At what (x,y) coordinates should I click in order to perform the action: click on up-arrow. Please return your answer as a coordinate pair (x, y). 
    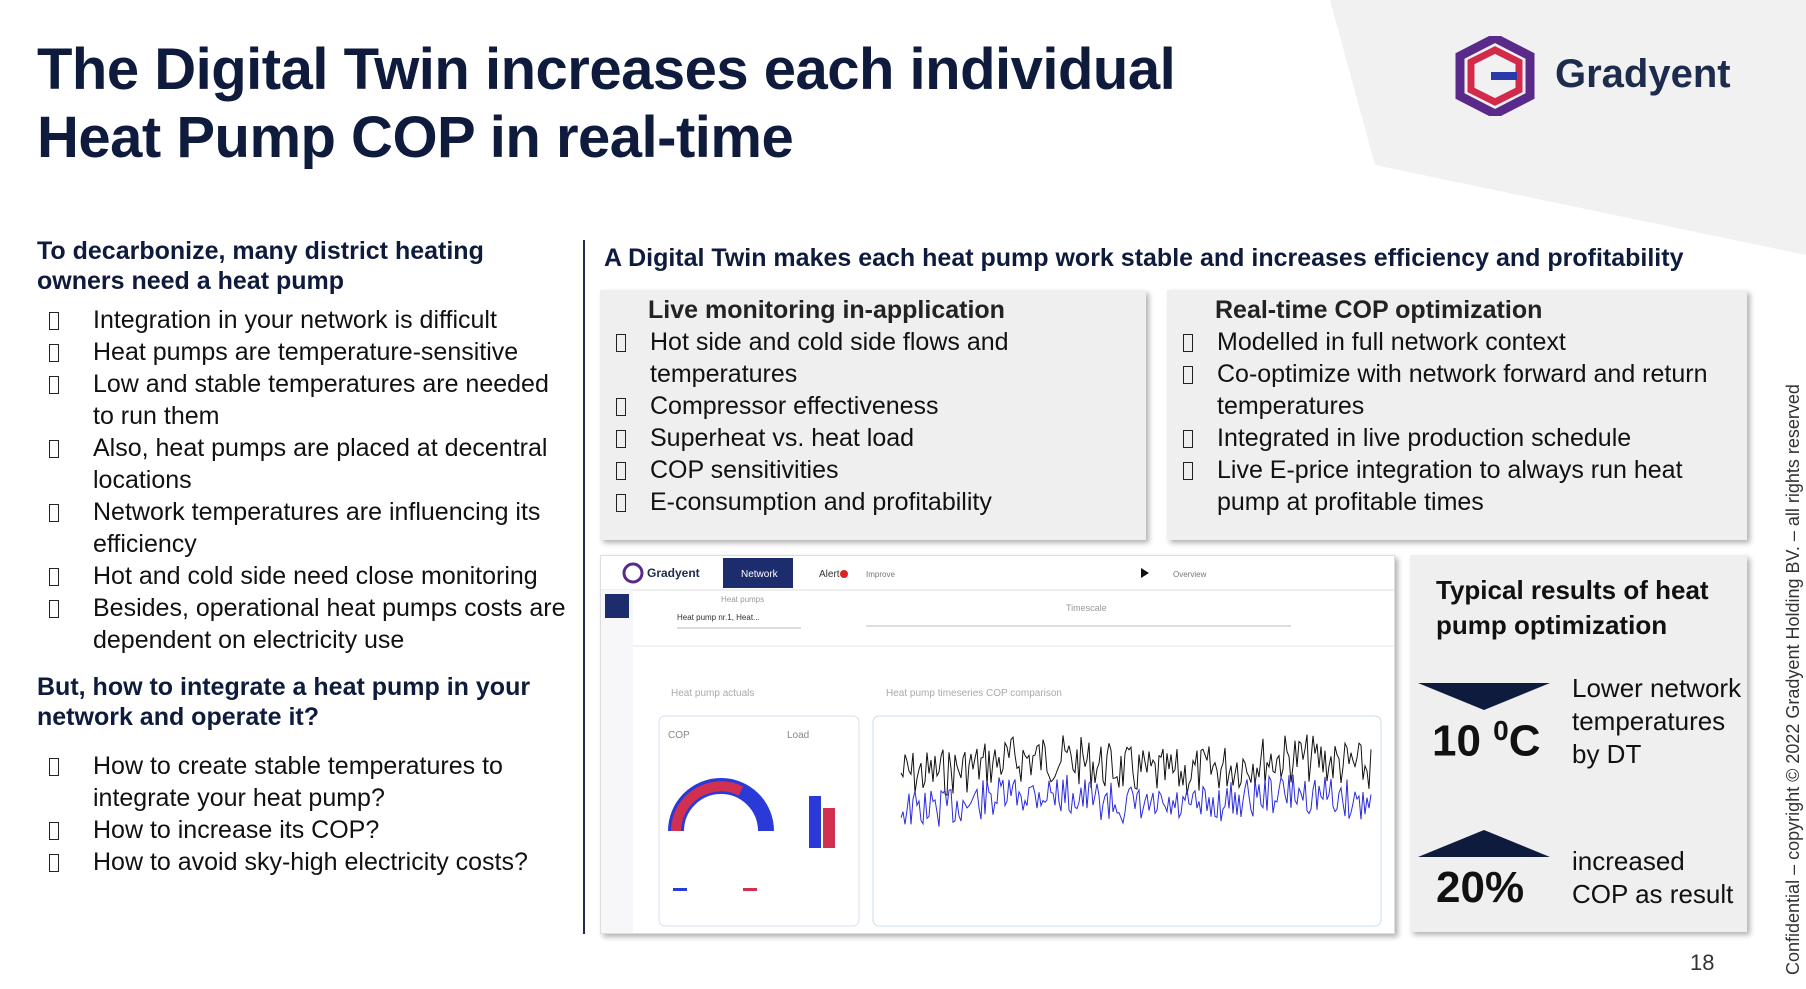
    Looking at the image, I should click on (1484, 843).